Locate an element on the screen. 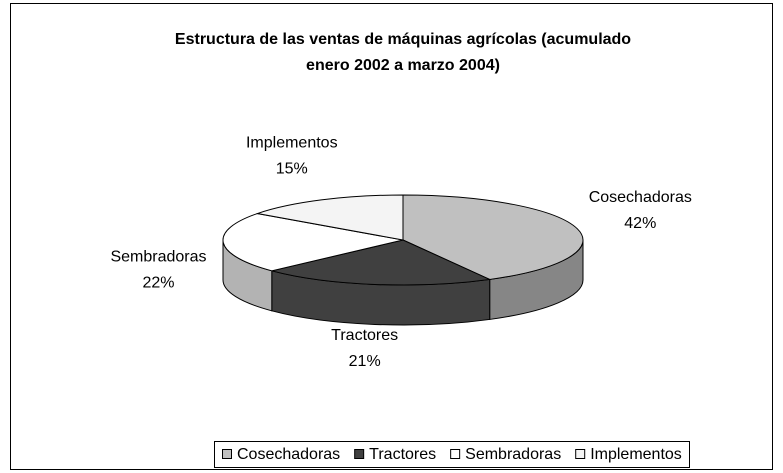 The image size is (783, 473). slice-label: Tractores is located at coordinates (364, 335).